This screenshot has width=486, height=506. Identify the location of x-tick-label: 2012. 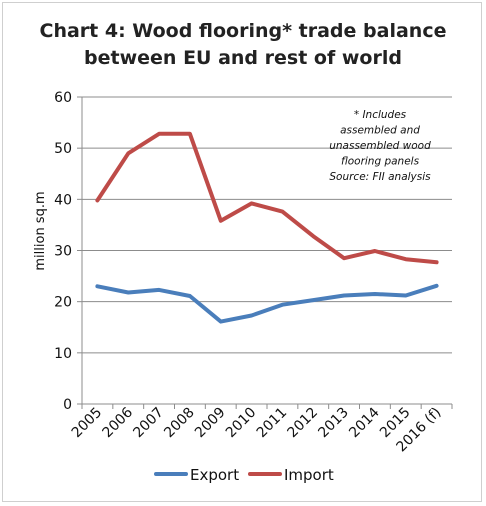
(303, 423).